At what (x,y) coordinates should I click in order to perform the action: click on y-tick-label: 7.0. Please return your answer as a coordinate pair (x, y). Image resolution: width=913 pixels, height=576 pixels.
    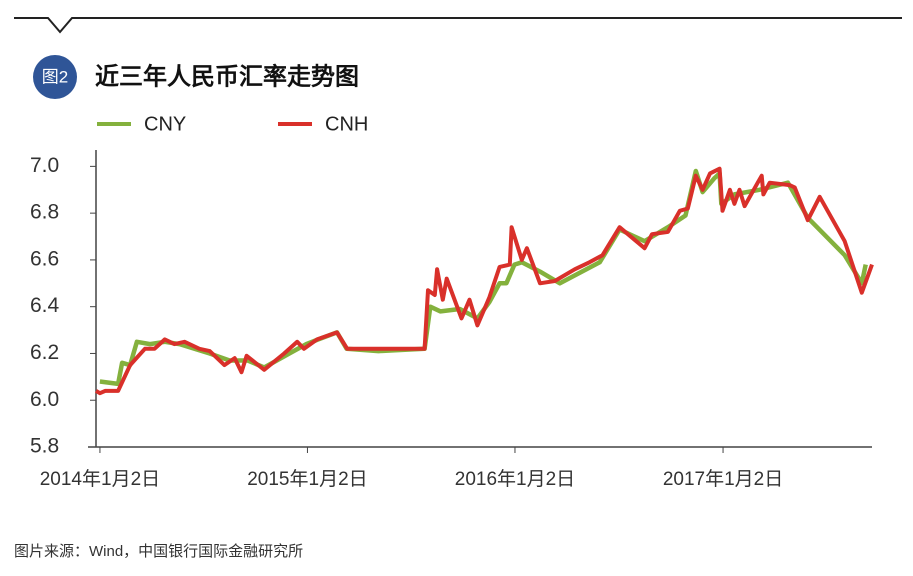
    Looking at the image, I should click on (44, 165).